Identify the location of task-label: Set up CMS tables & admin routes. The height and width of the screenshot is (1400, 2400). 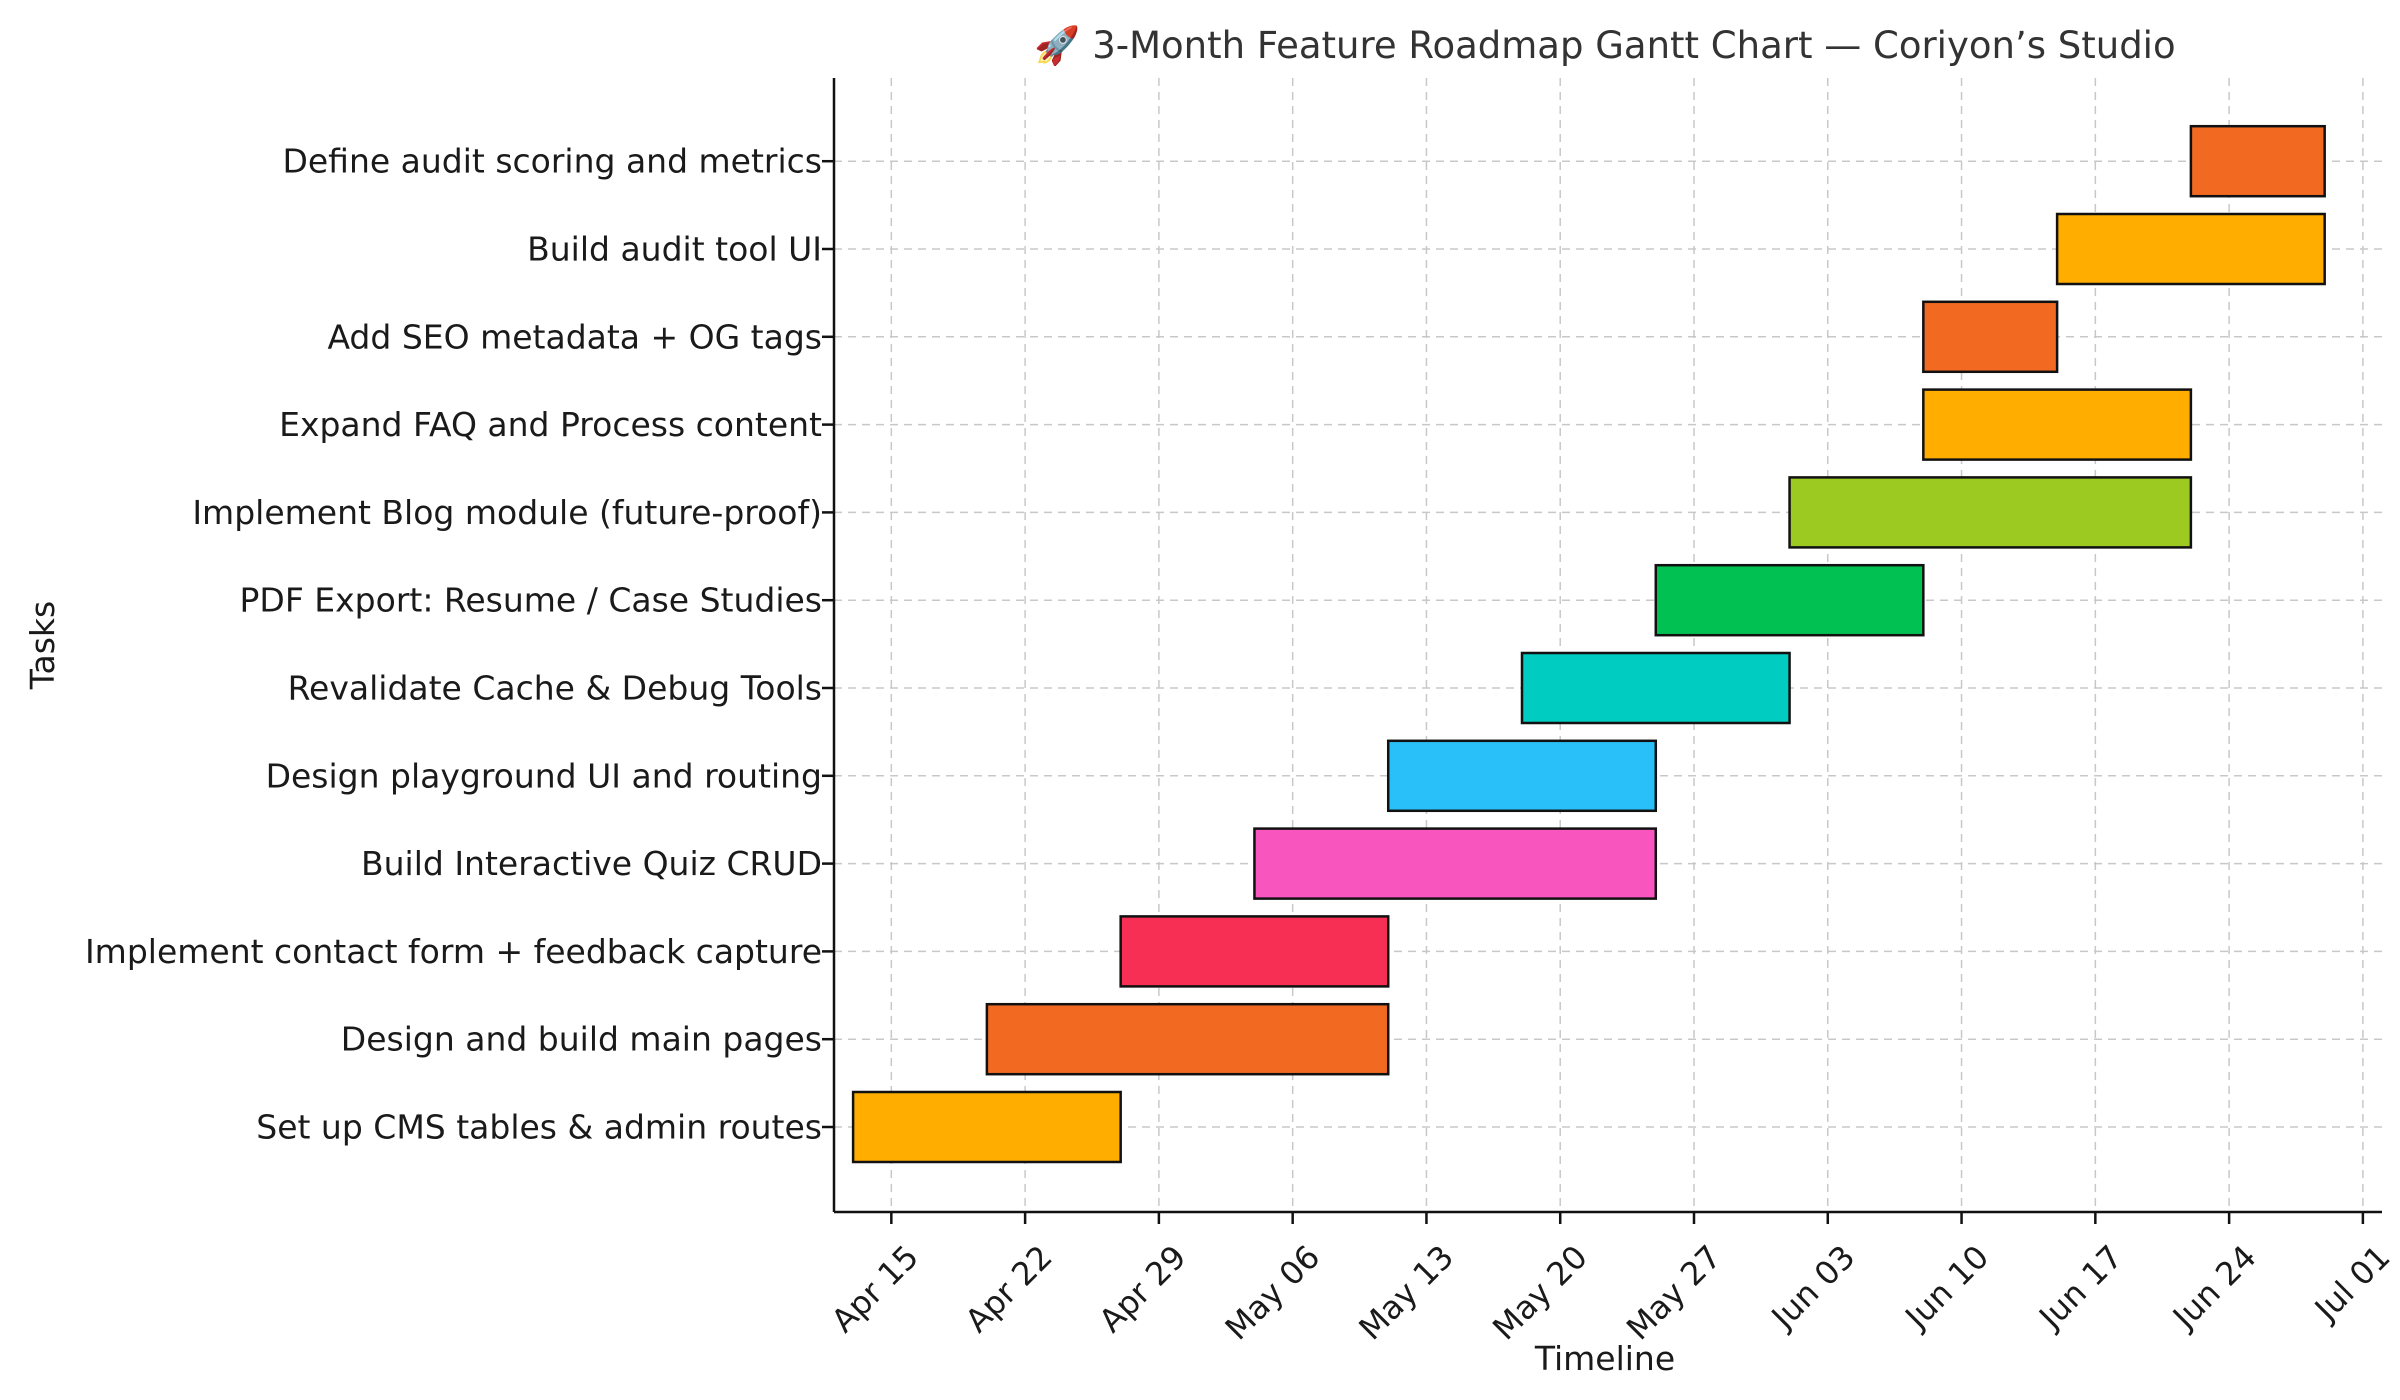
(539, 1127).